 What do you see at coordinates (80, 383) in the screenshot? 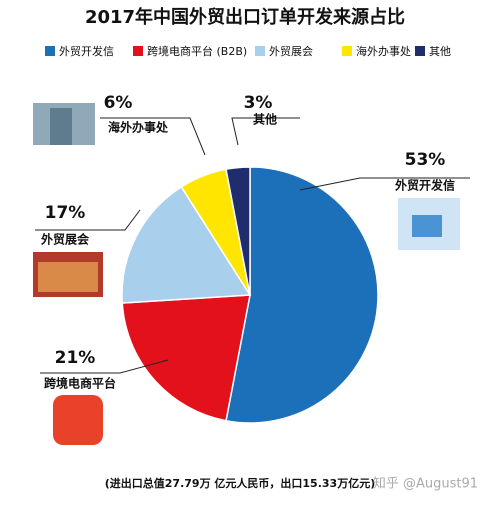
I see `callout-label: 跨境电商平台` at bounding box center [80, 383].